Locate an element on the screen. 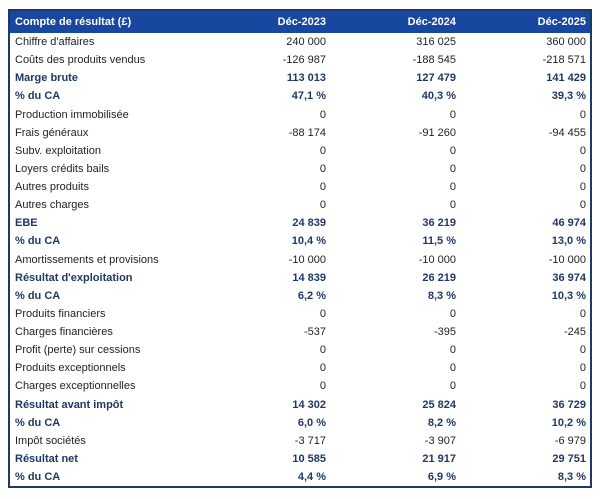 The width and height of the screenshot is (600, 499). row-value: 10,2 % is located at coordinates (568, 422).